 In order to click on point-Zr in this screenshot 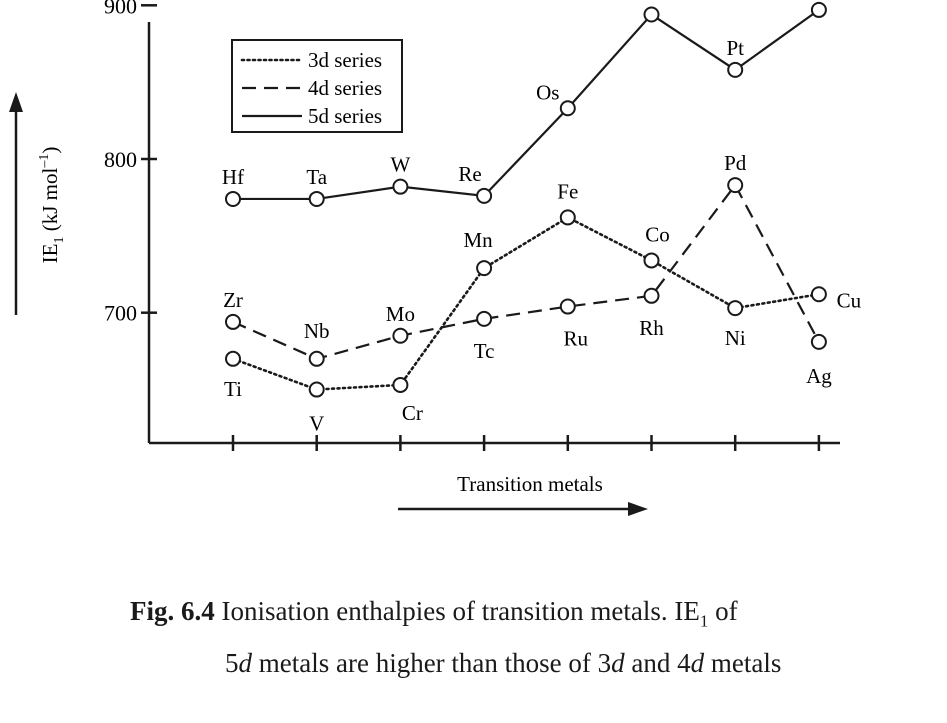, I will do `click(233, 321)`.